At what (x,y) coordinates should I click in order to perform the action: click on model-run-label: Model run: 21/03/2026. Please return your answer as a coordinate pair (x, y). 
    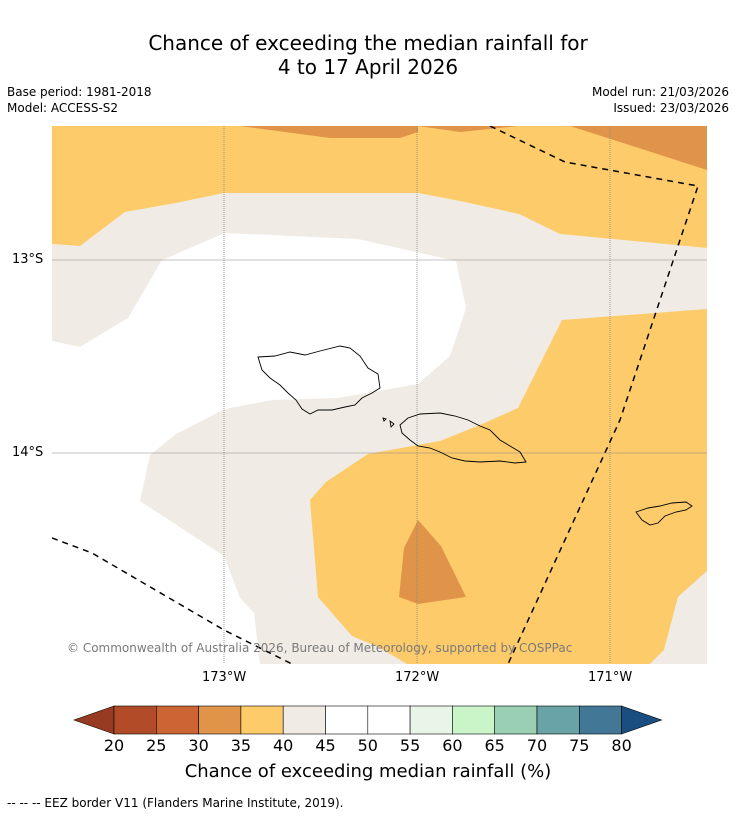
    Looking at the image, I should click on (660, 92).